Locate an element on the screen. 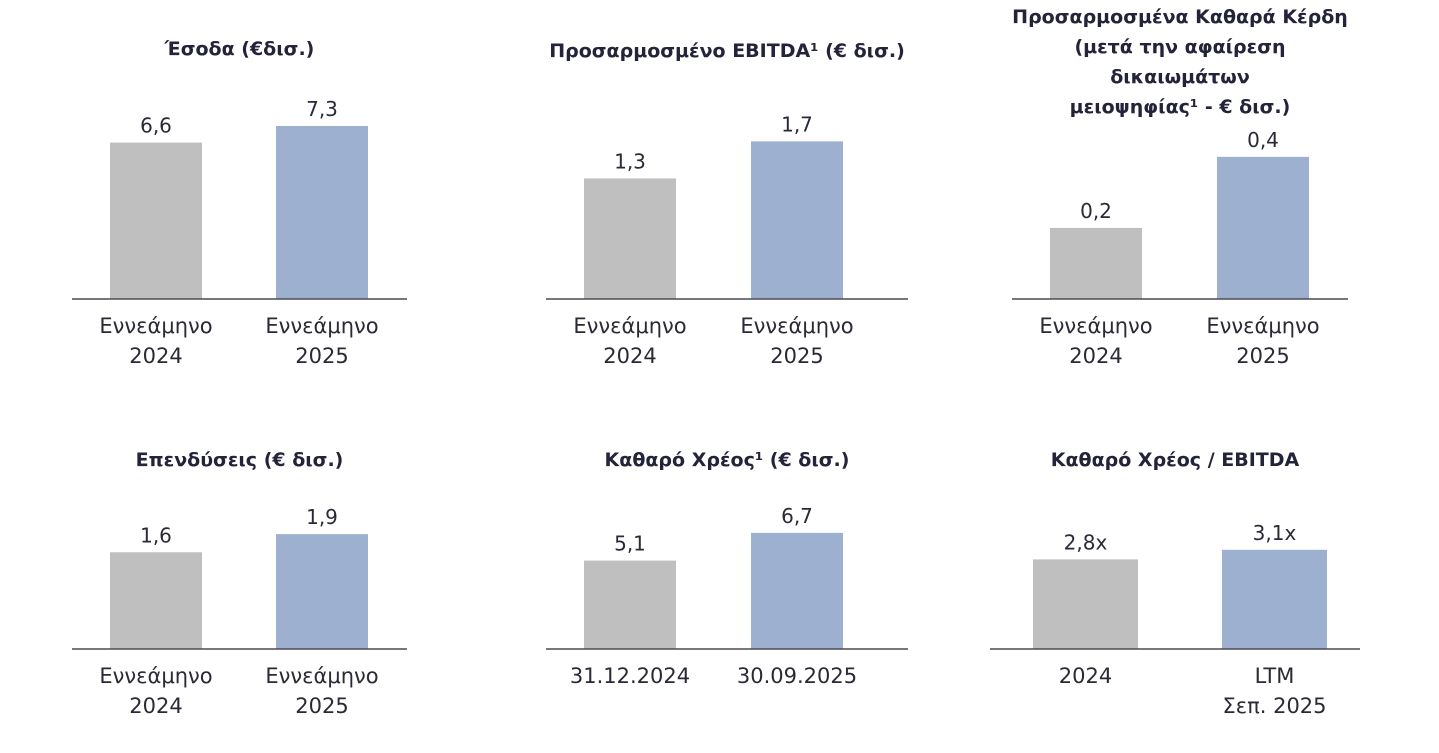 Image resolution: width=1439 pixels, height=753 pixels. chart-title: Επενδύσεις (€ δισ.) is located at coordinates (239, 460).